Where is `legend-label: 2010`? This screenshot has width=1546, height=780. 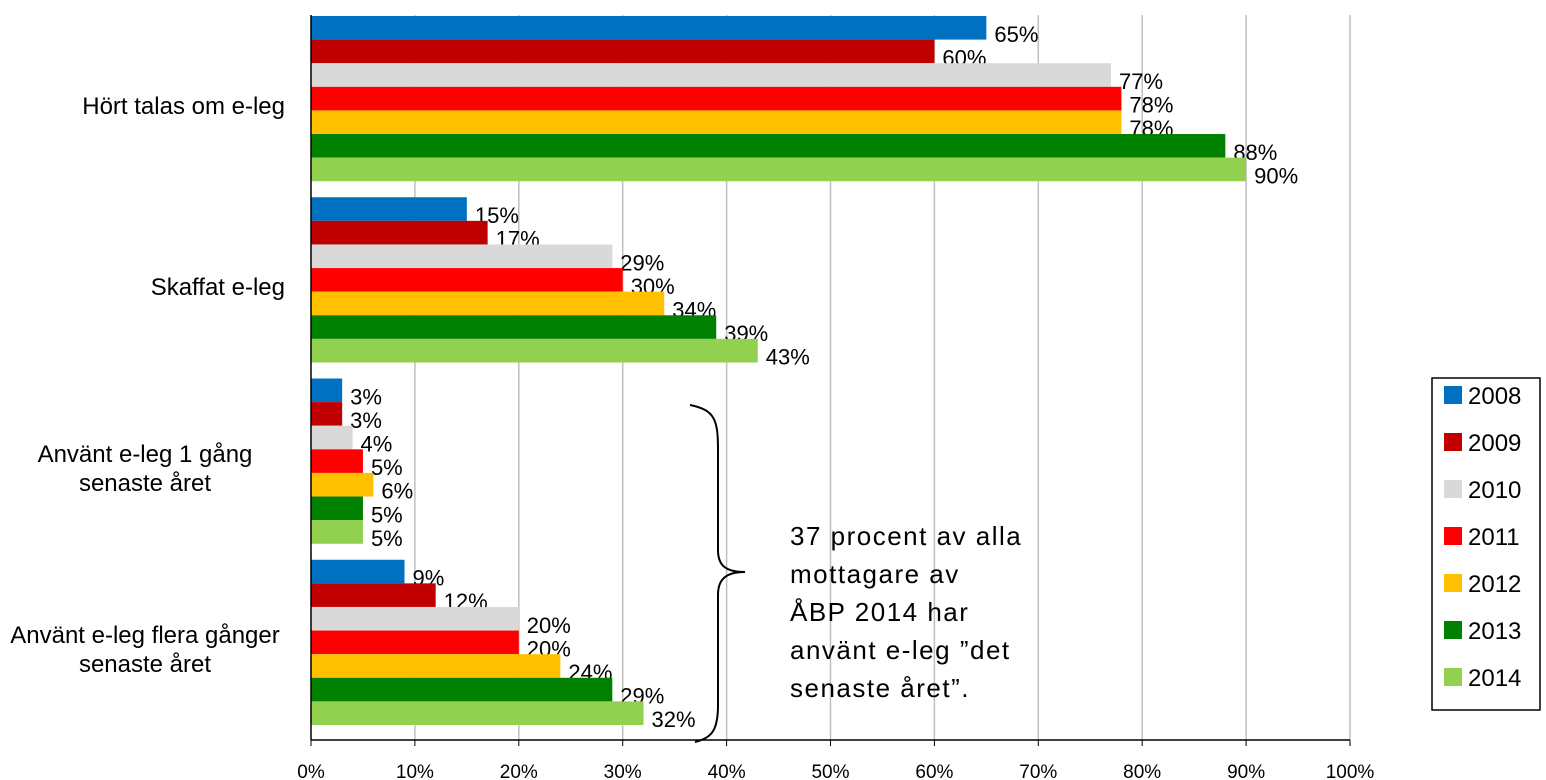 legend-label: 2010 is located at coordinates (1494, 490).